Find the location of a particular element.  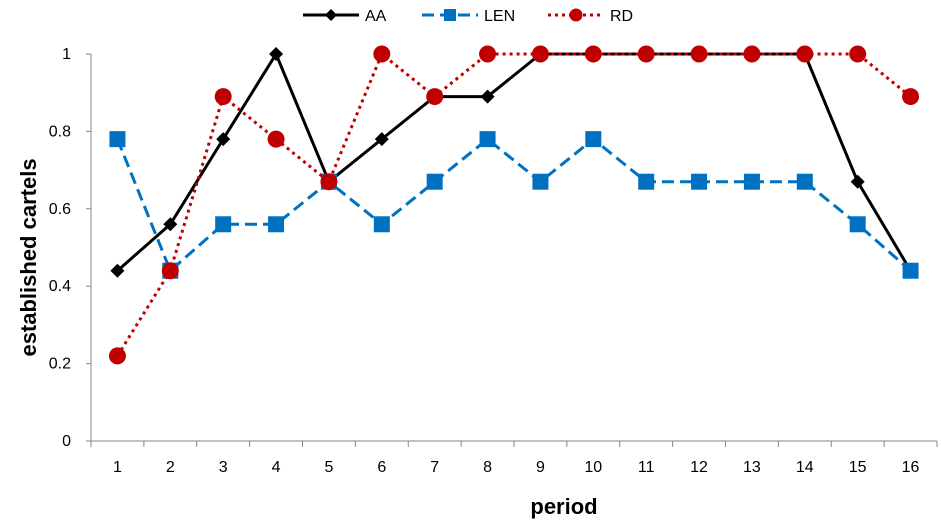

x-tick-label: 5 is located at coordinates (328, 467).